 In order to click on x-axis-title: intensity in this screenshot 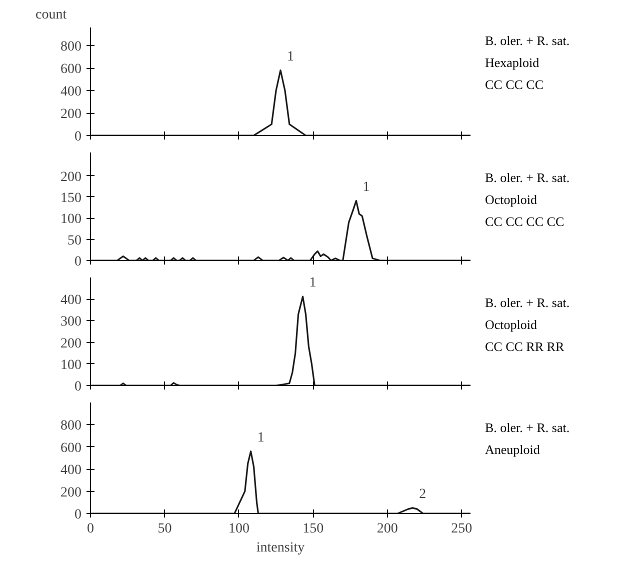, I will do `click(280, 548)`.